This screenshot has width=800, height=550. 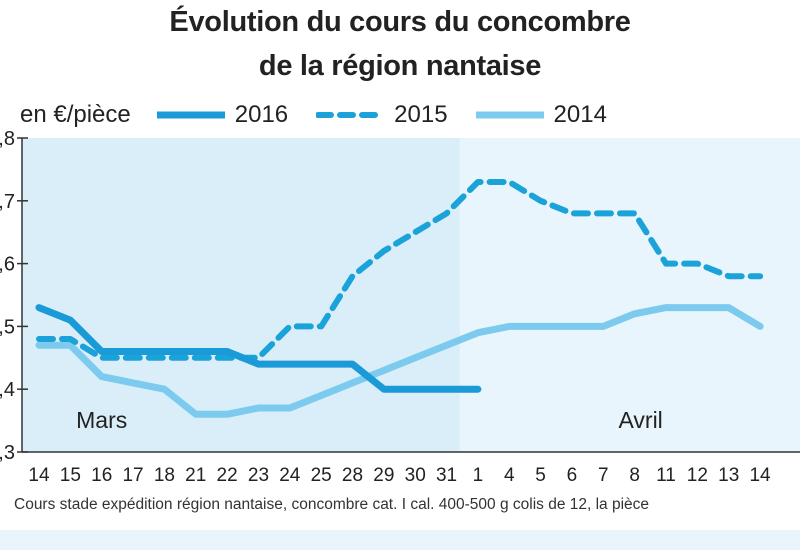 I want to click on x-tick-label: 18, so click(x=164, y=475).